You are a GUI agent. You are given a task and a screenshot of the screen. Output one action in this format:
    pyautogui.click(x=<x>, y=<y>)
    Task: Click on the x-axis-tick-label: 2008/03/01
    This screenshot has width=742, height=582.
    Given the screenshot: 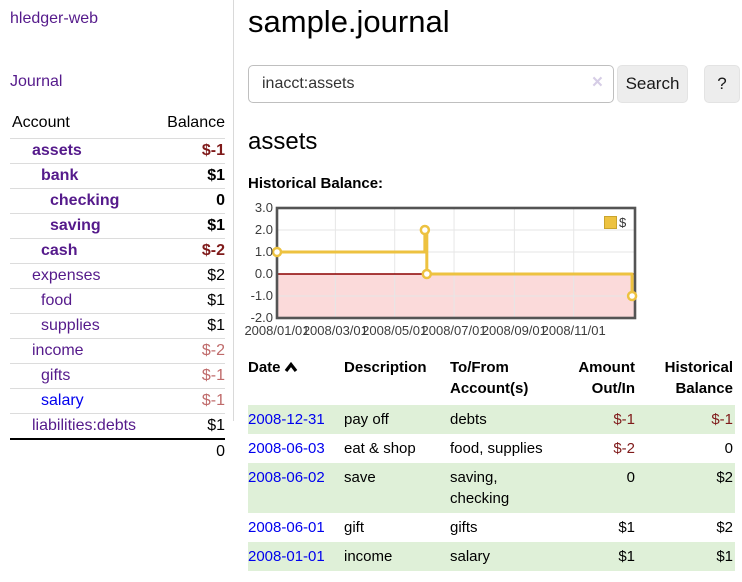 What is the action you would take?
    pyautogui.click(x=335, y=330)
    